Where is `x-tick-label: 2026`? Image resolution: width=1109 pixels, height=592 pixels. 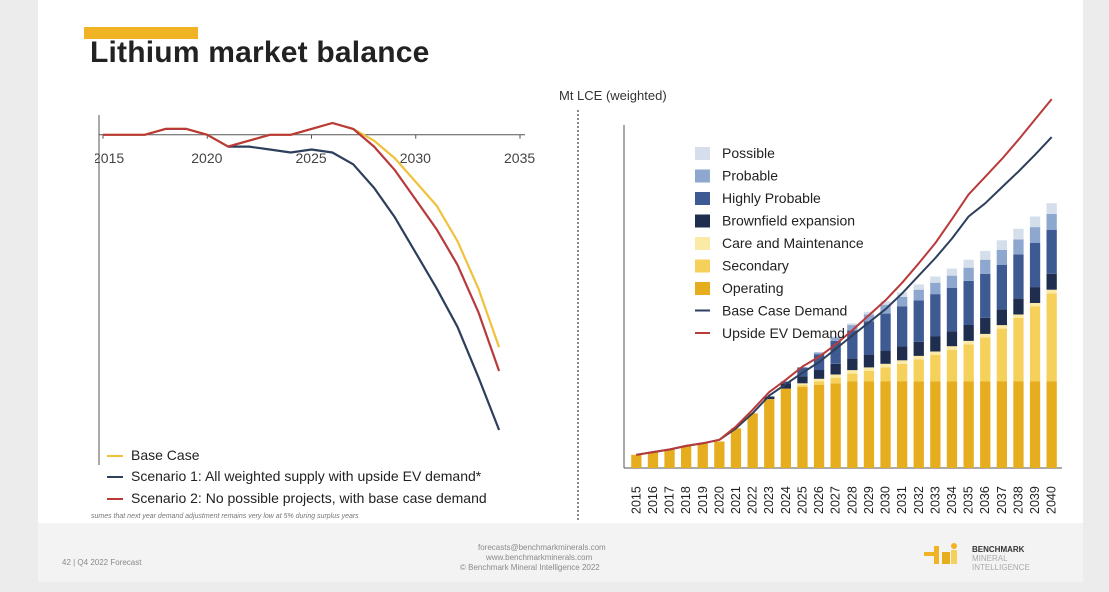 x-tick-label: 2026 is located at coordinates (819, 500).